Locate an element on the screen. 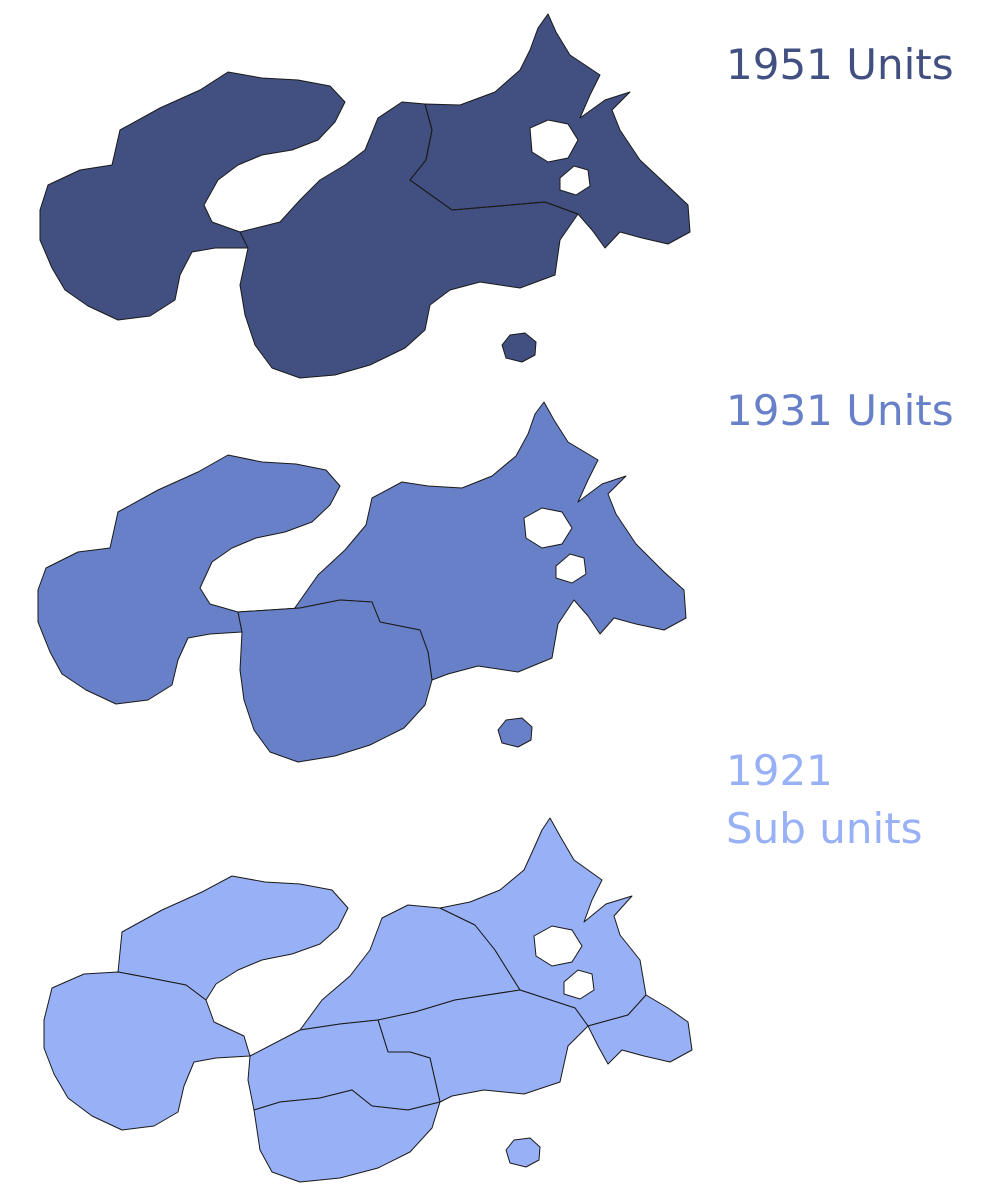 This screenshot has height=1200, width=997. boundary-line is located at coordinates (494, 159).